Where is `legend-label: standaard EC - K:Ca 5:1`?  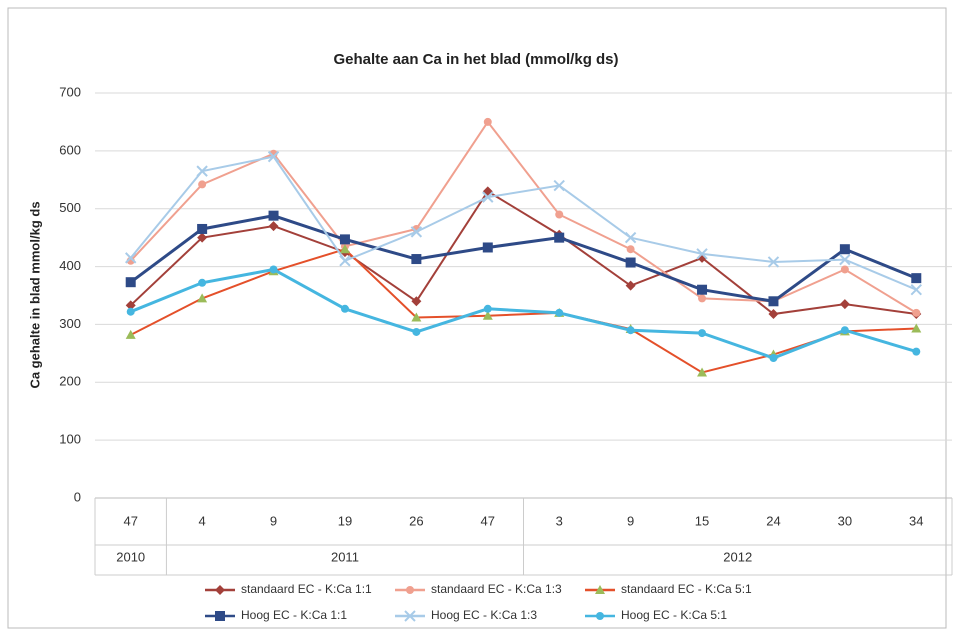
legend-label: standaard EC - K:Ca 5:1 is located at coordinates (686, 589).